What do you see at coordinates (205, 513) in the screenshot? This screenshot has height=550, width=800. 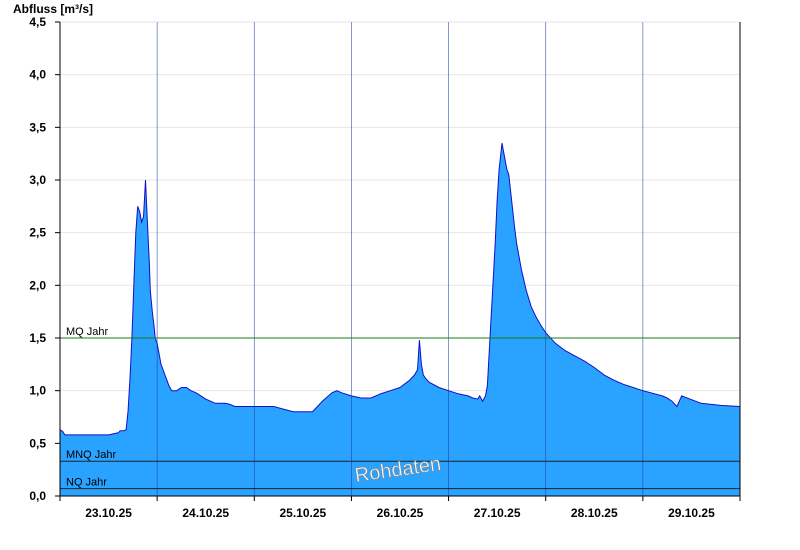 I see `x-tick-label-1: 24.10.25` at bounding box center [205, 513].